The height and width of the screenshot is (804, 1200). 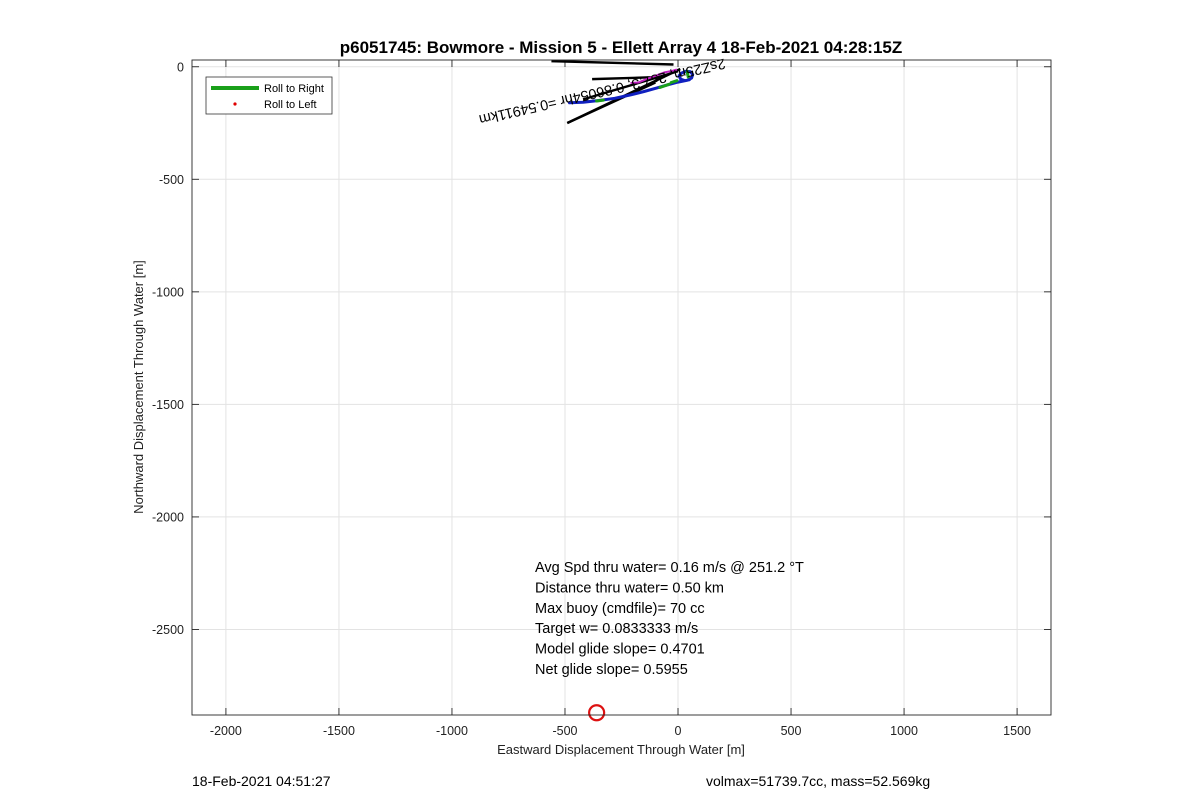 I want to click on y-tick-label: -500, so click(x=171, y=180).